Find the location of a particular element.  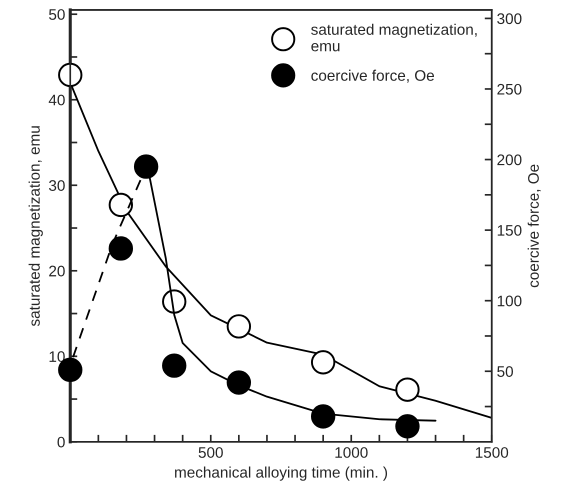

y2-tick-label: 150 is located at coordinates (510, 230).